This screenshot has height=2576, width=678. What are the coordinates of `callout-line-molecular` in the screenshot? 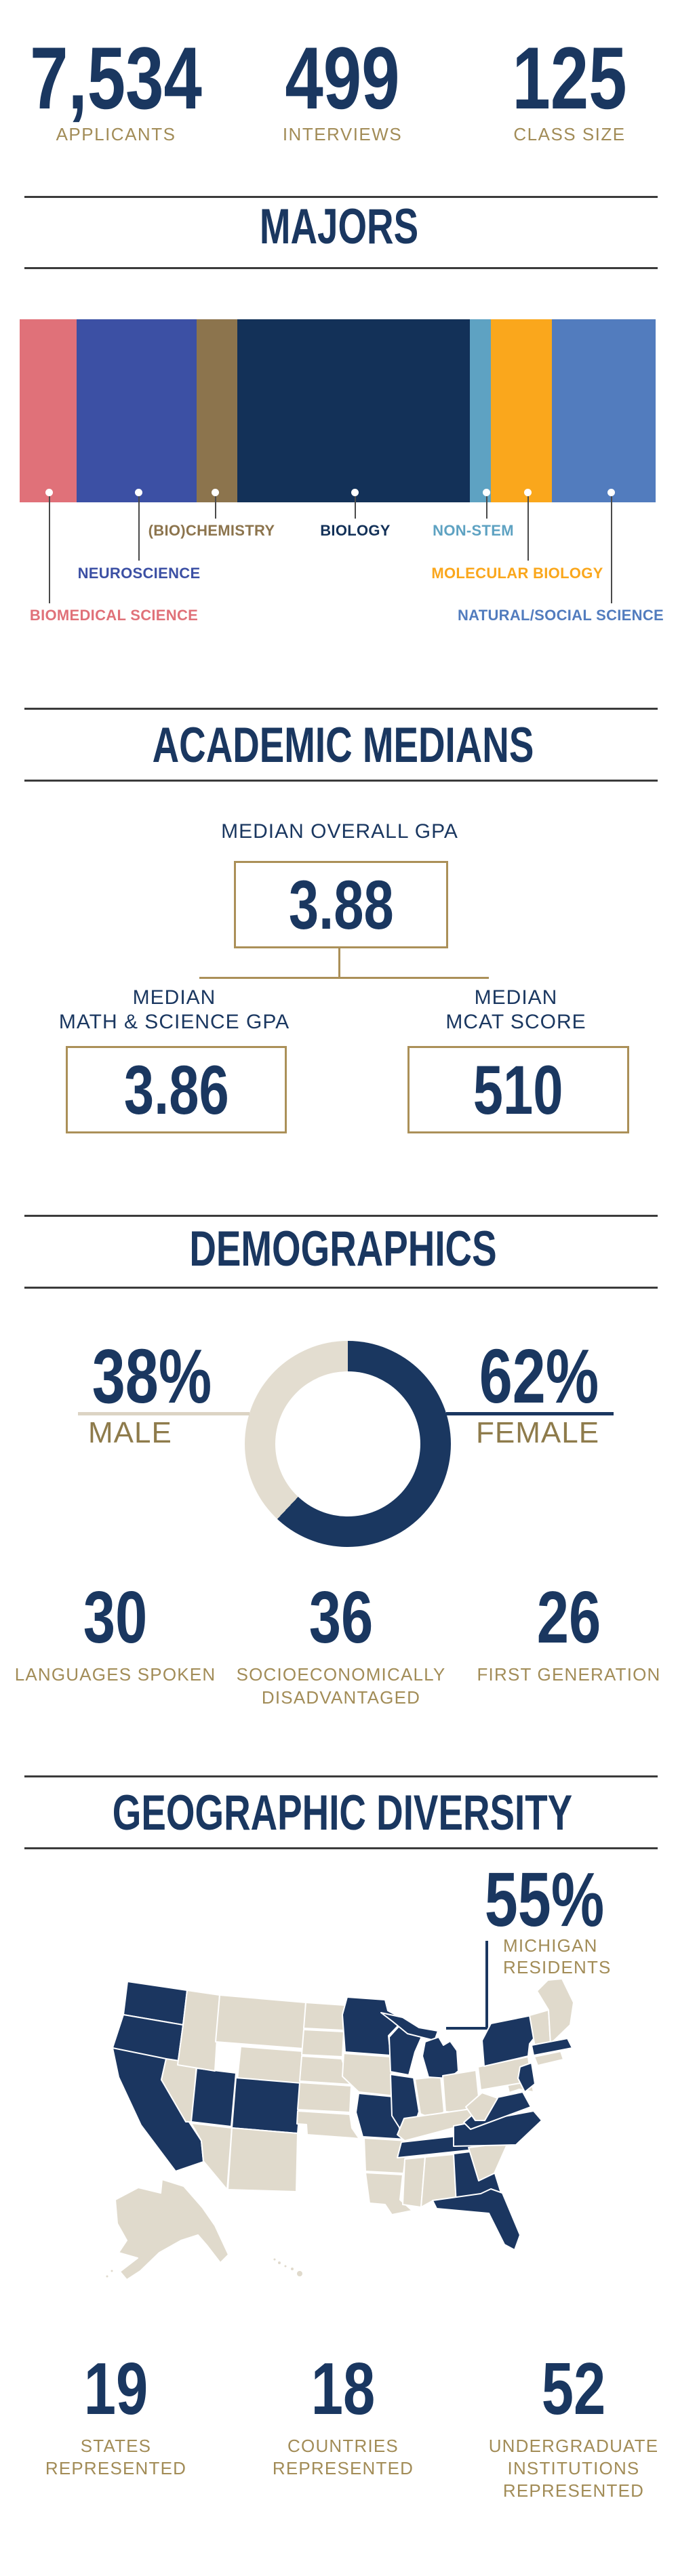 It's located at (528, 528).